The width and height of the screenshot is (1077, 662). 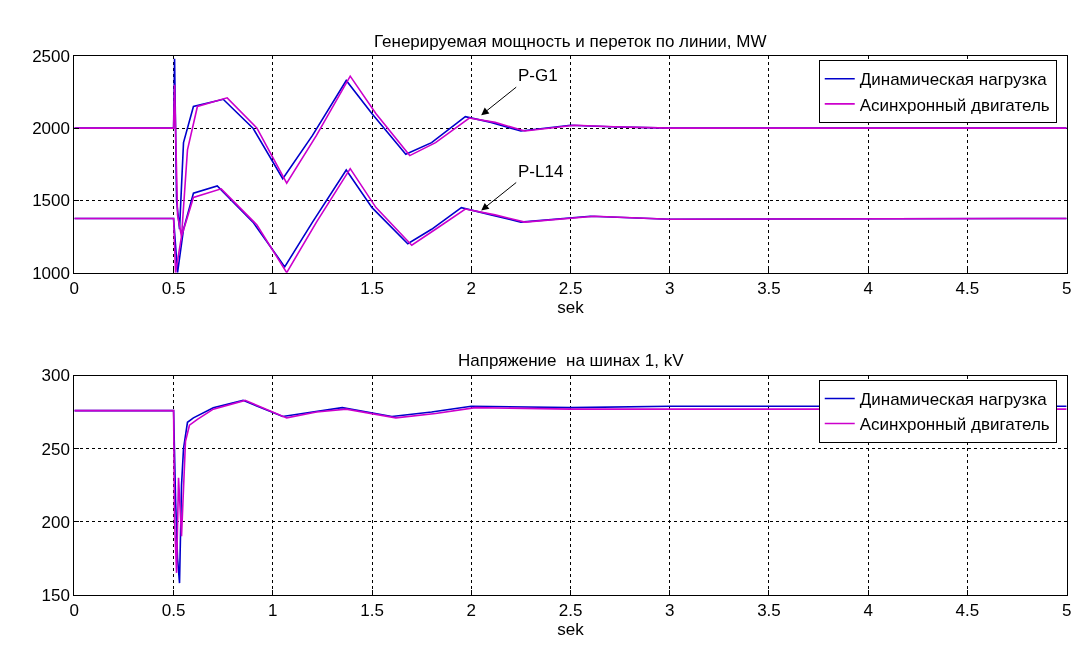 What do you see at coordinates (55, 449) in the screenshot?
I see `y-tick-label: 250` at bounding box center [55, 449].